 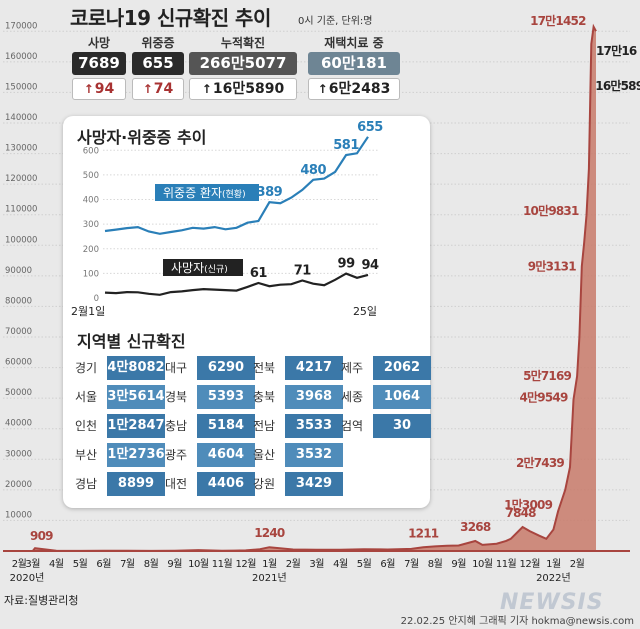 I want to click on region-value: 1만2736, so click(x=136, y=455).